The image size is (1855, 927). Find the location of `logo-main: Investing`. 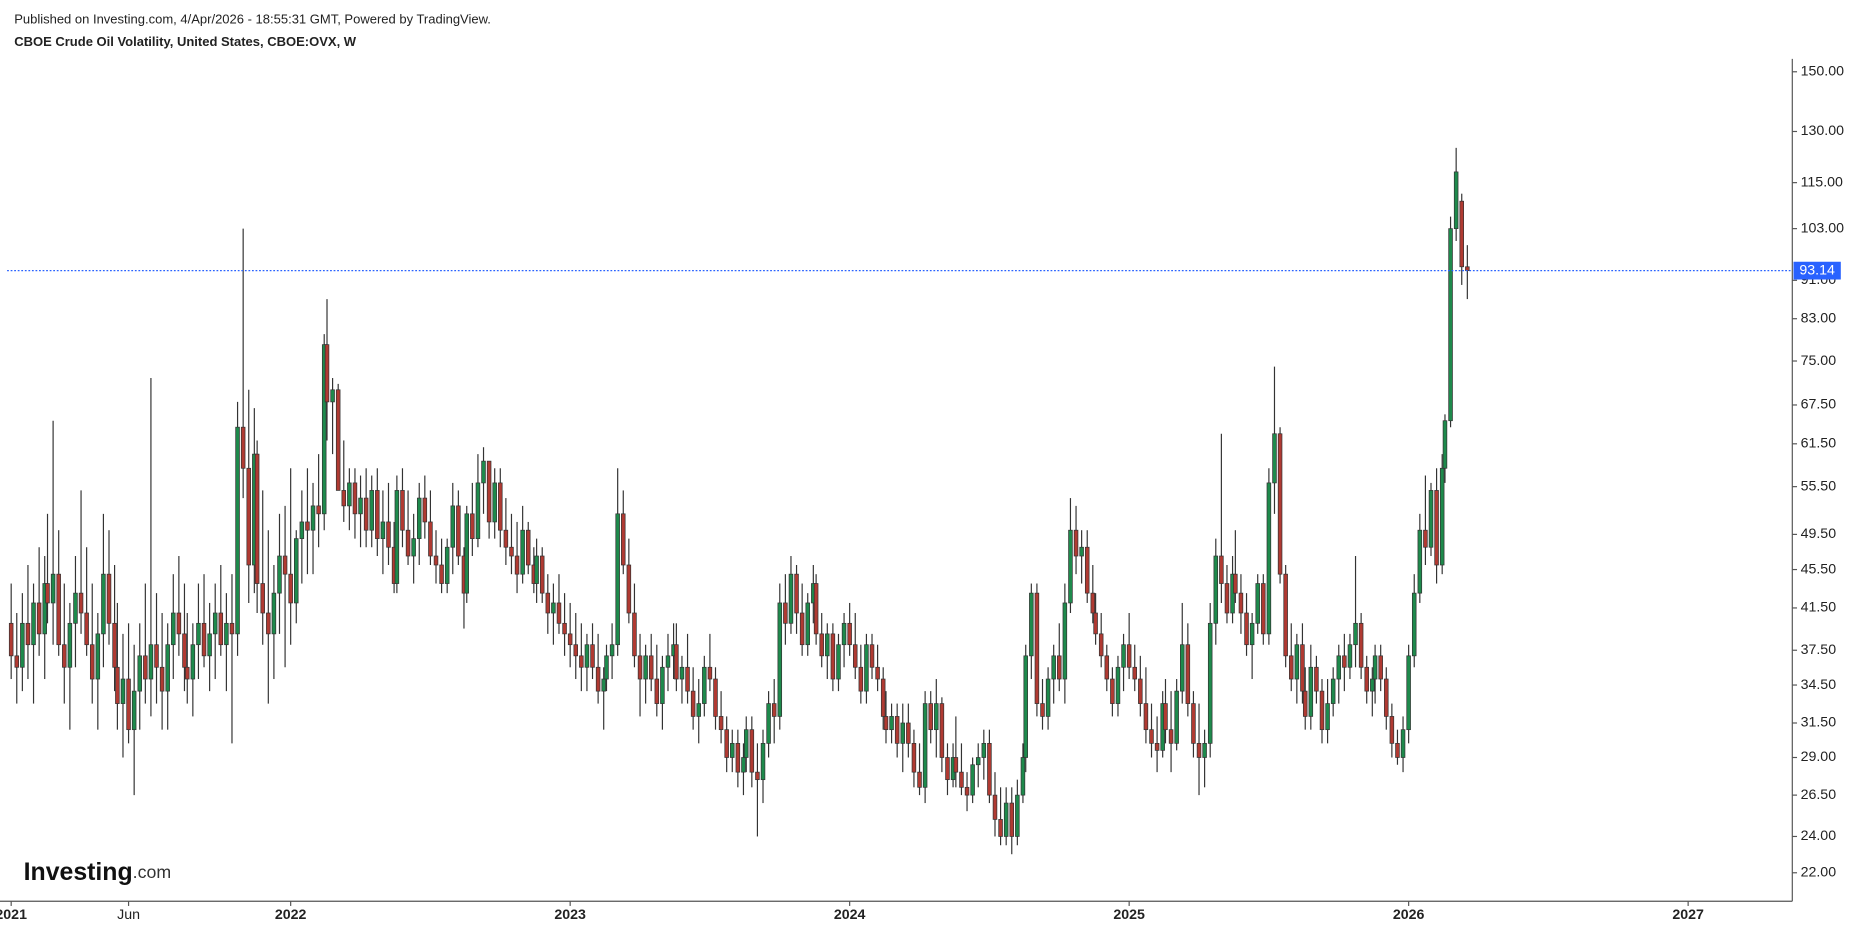

logo-main: Investing is located at coordinates (78, 871).